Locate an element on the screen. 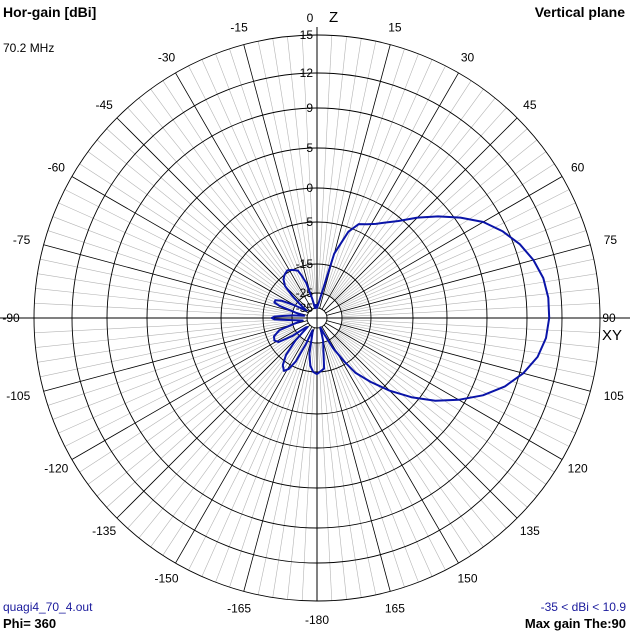 The image size is (630, 634). radial-tick-label: -15 is located at coordinates (305, 264).